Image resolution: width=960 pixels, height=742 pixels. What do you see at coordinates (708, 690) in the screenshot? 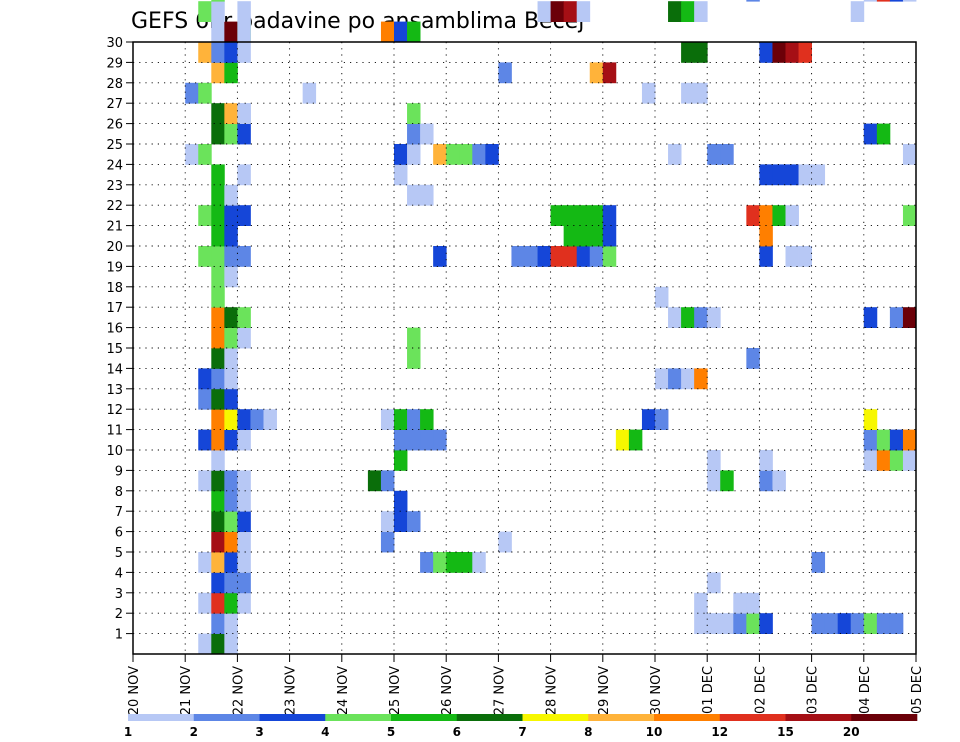
I see `x-tick-label: 01 DEC` at bounding box center [708, 690].